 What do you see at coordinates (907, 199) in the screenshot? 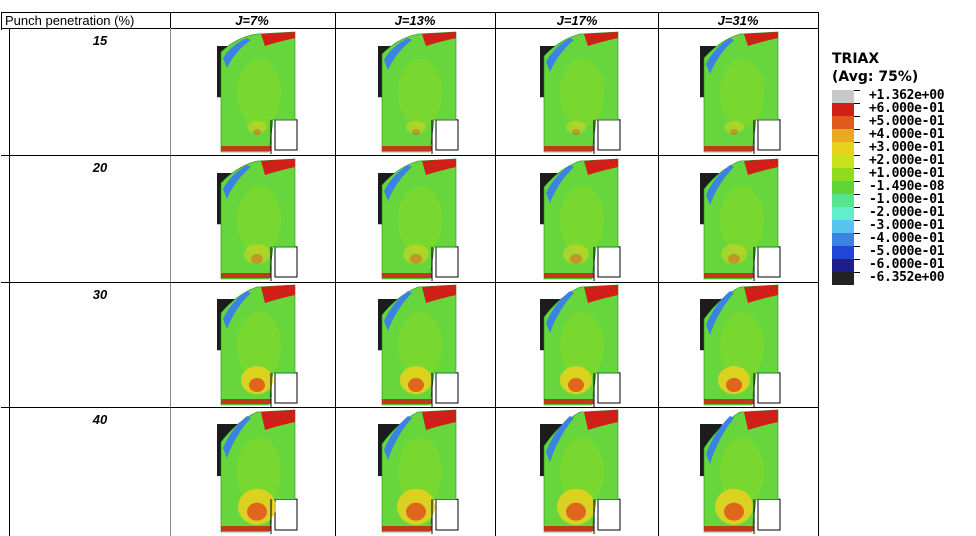
I see `legend-value: -1.000e-01` at bounding box center [907, 199].